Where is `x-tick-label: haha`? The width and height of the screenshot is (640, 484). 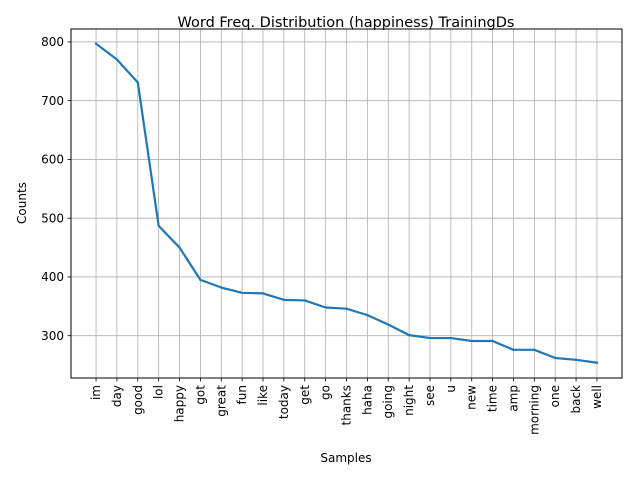 x-tick-label: haha is located at coordinates (367, 400).